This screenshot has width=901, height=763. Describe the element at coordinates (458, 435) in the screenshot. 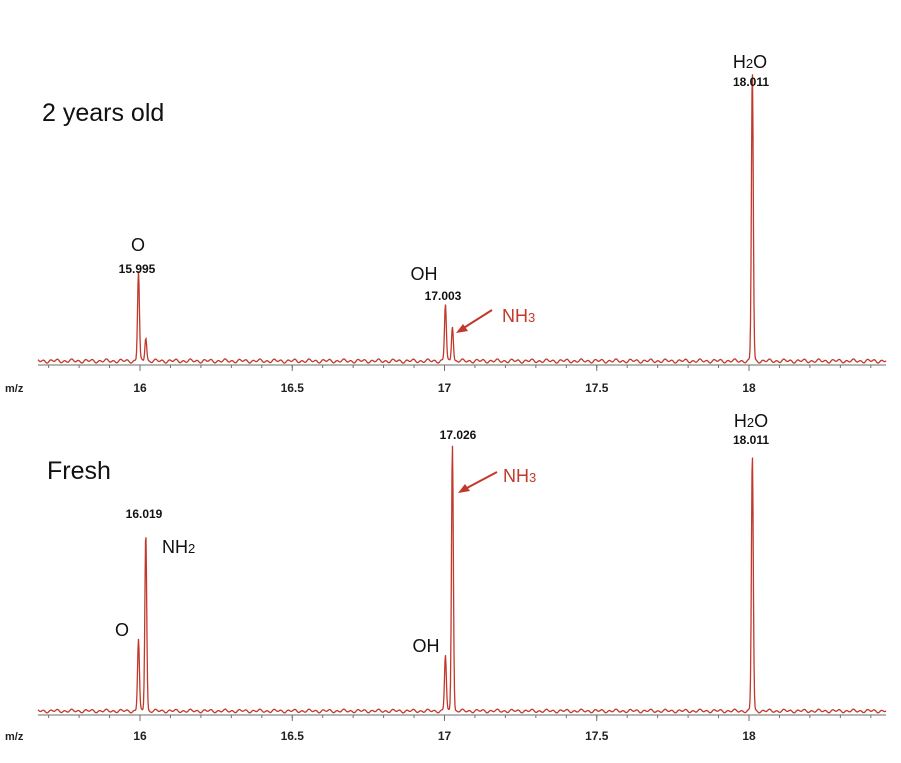

I see `peak-value-nh3: 17.026` at that location.